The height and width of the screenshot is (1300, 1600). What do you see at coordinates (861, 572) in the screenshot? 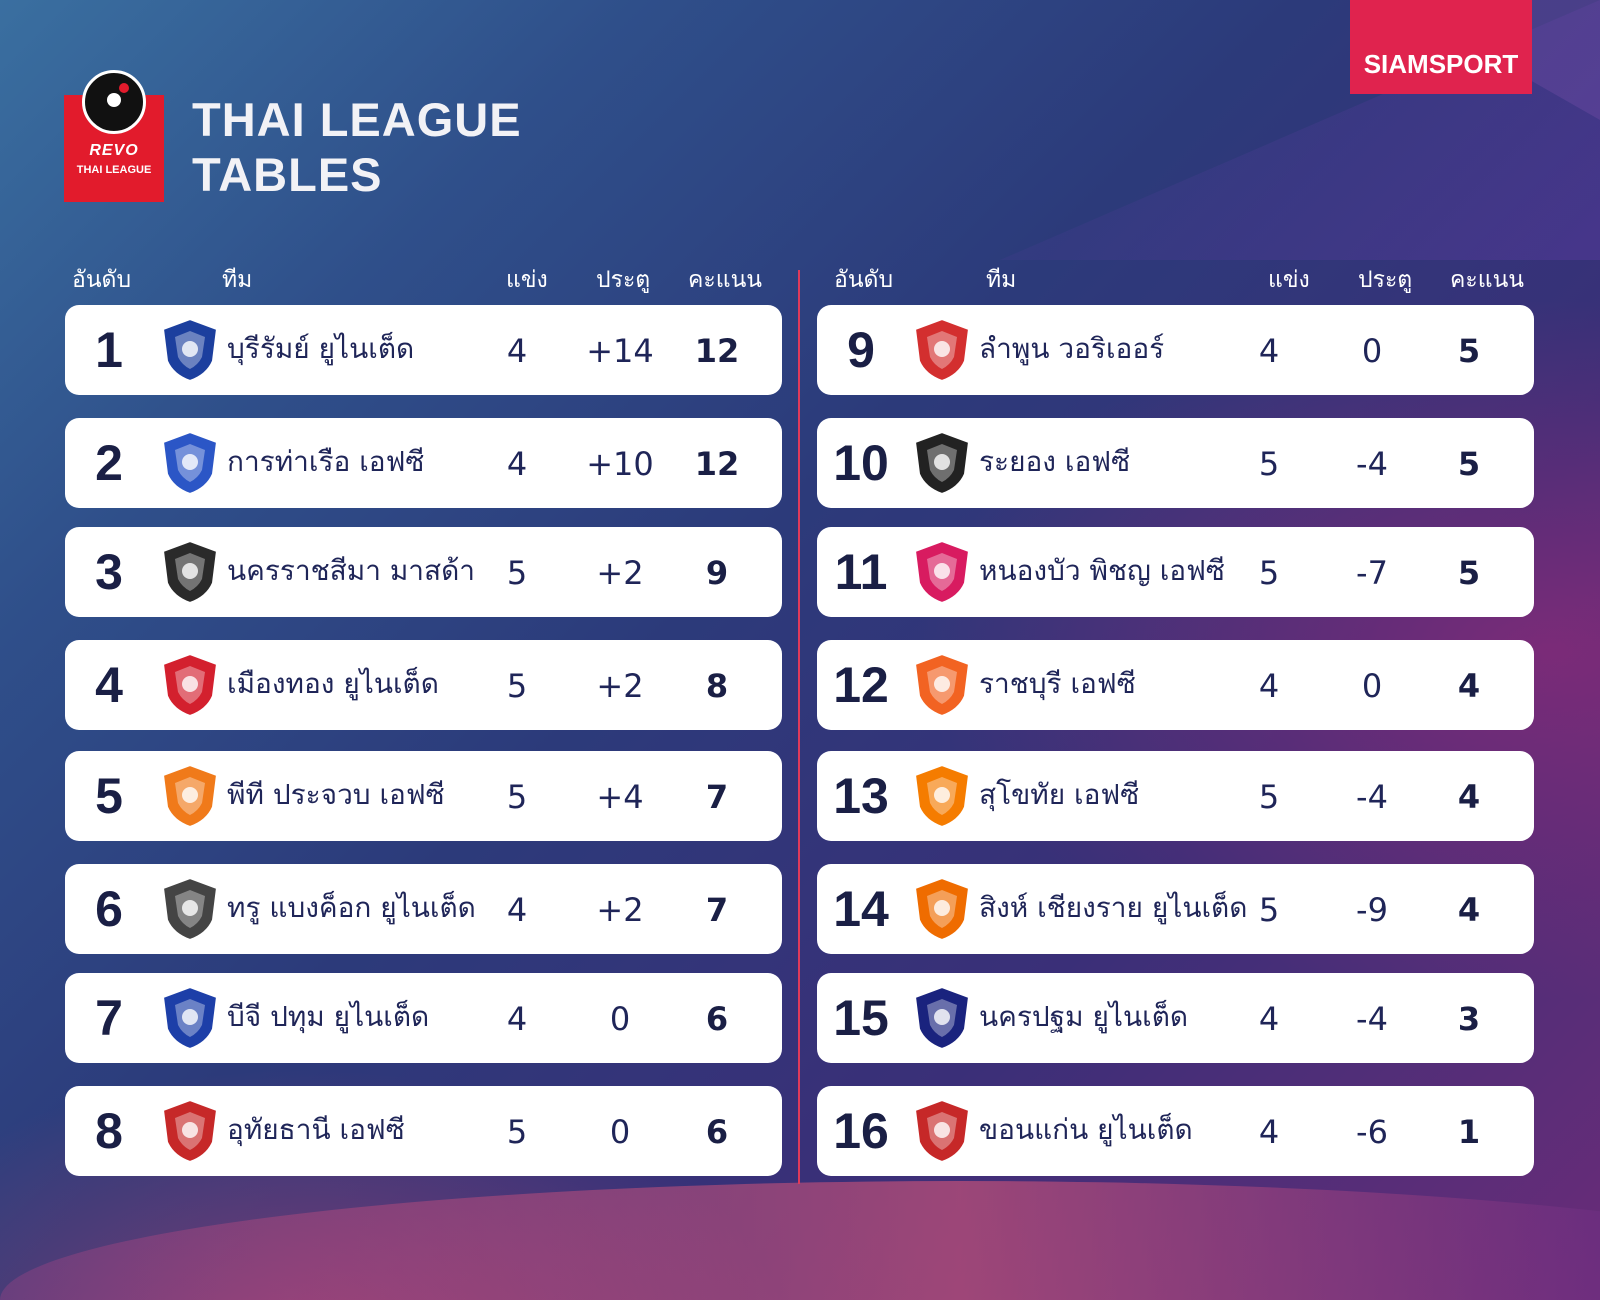
I see `rank-number: 11` at bounding box center [861, 572].